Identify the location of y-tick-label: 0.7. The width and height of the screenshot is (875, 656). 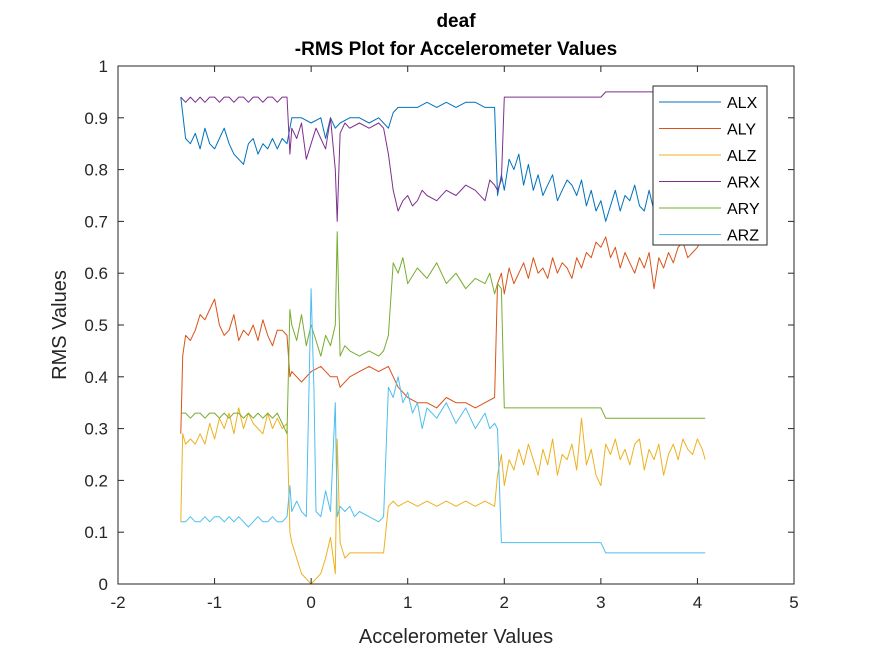
(96, 221).